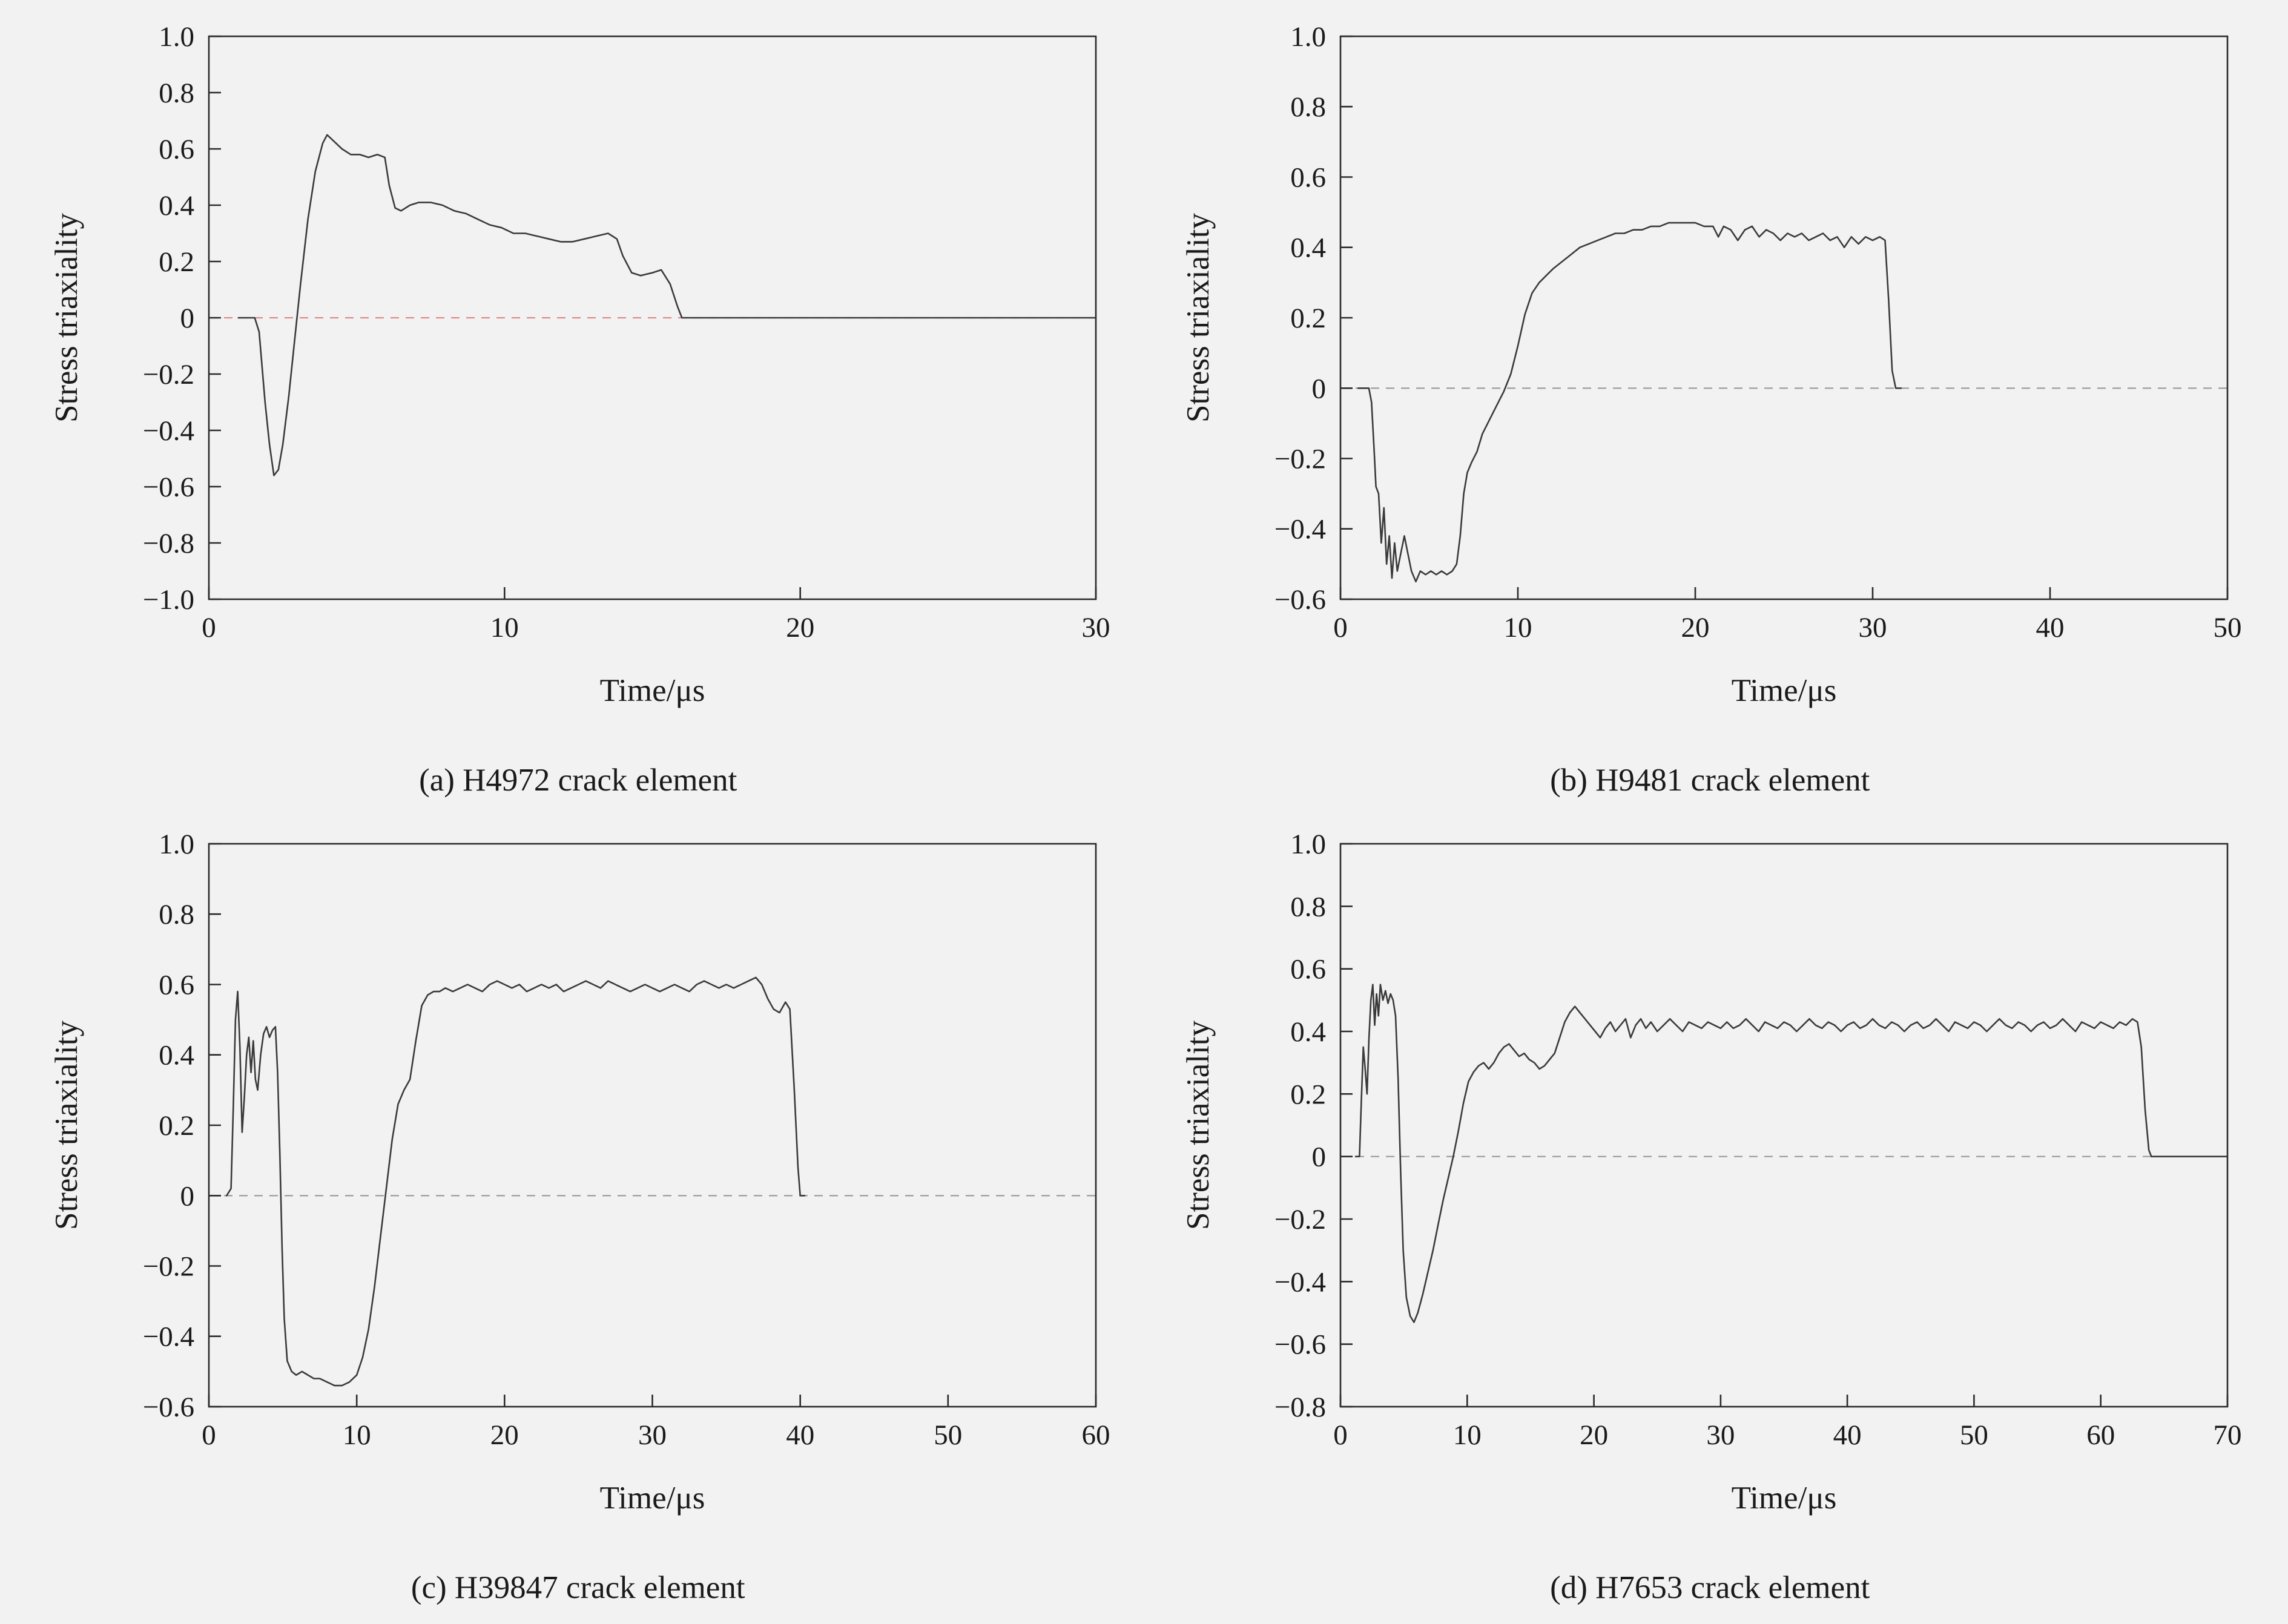 The width and height of the screenshot is (2288, 1624). I want to click on chart-caption-b: (b) H9481 crack element, so click(1710, 780).